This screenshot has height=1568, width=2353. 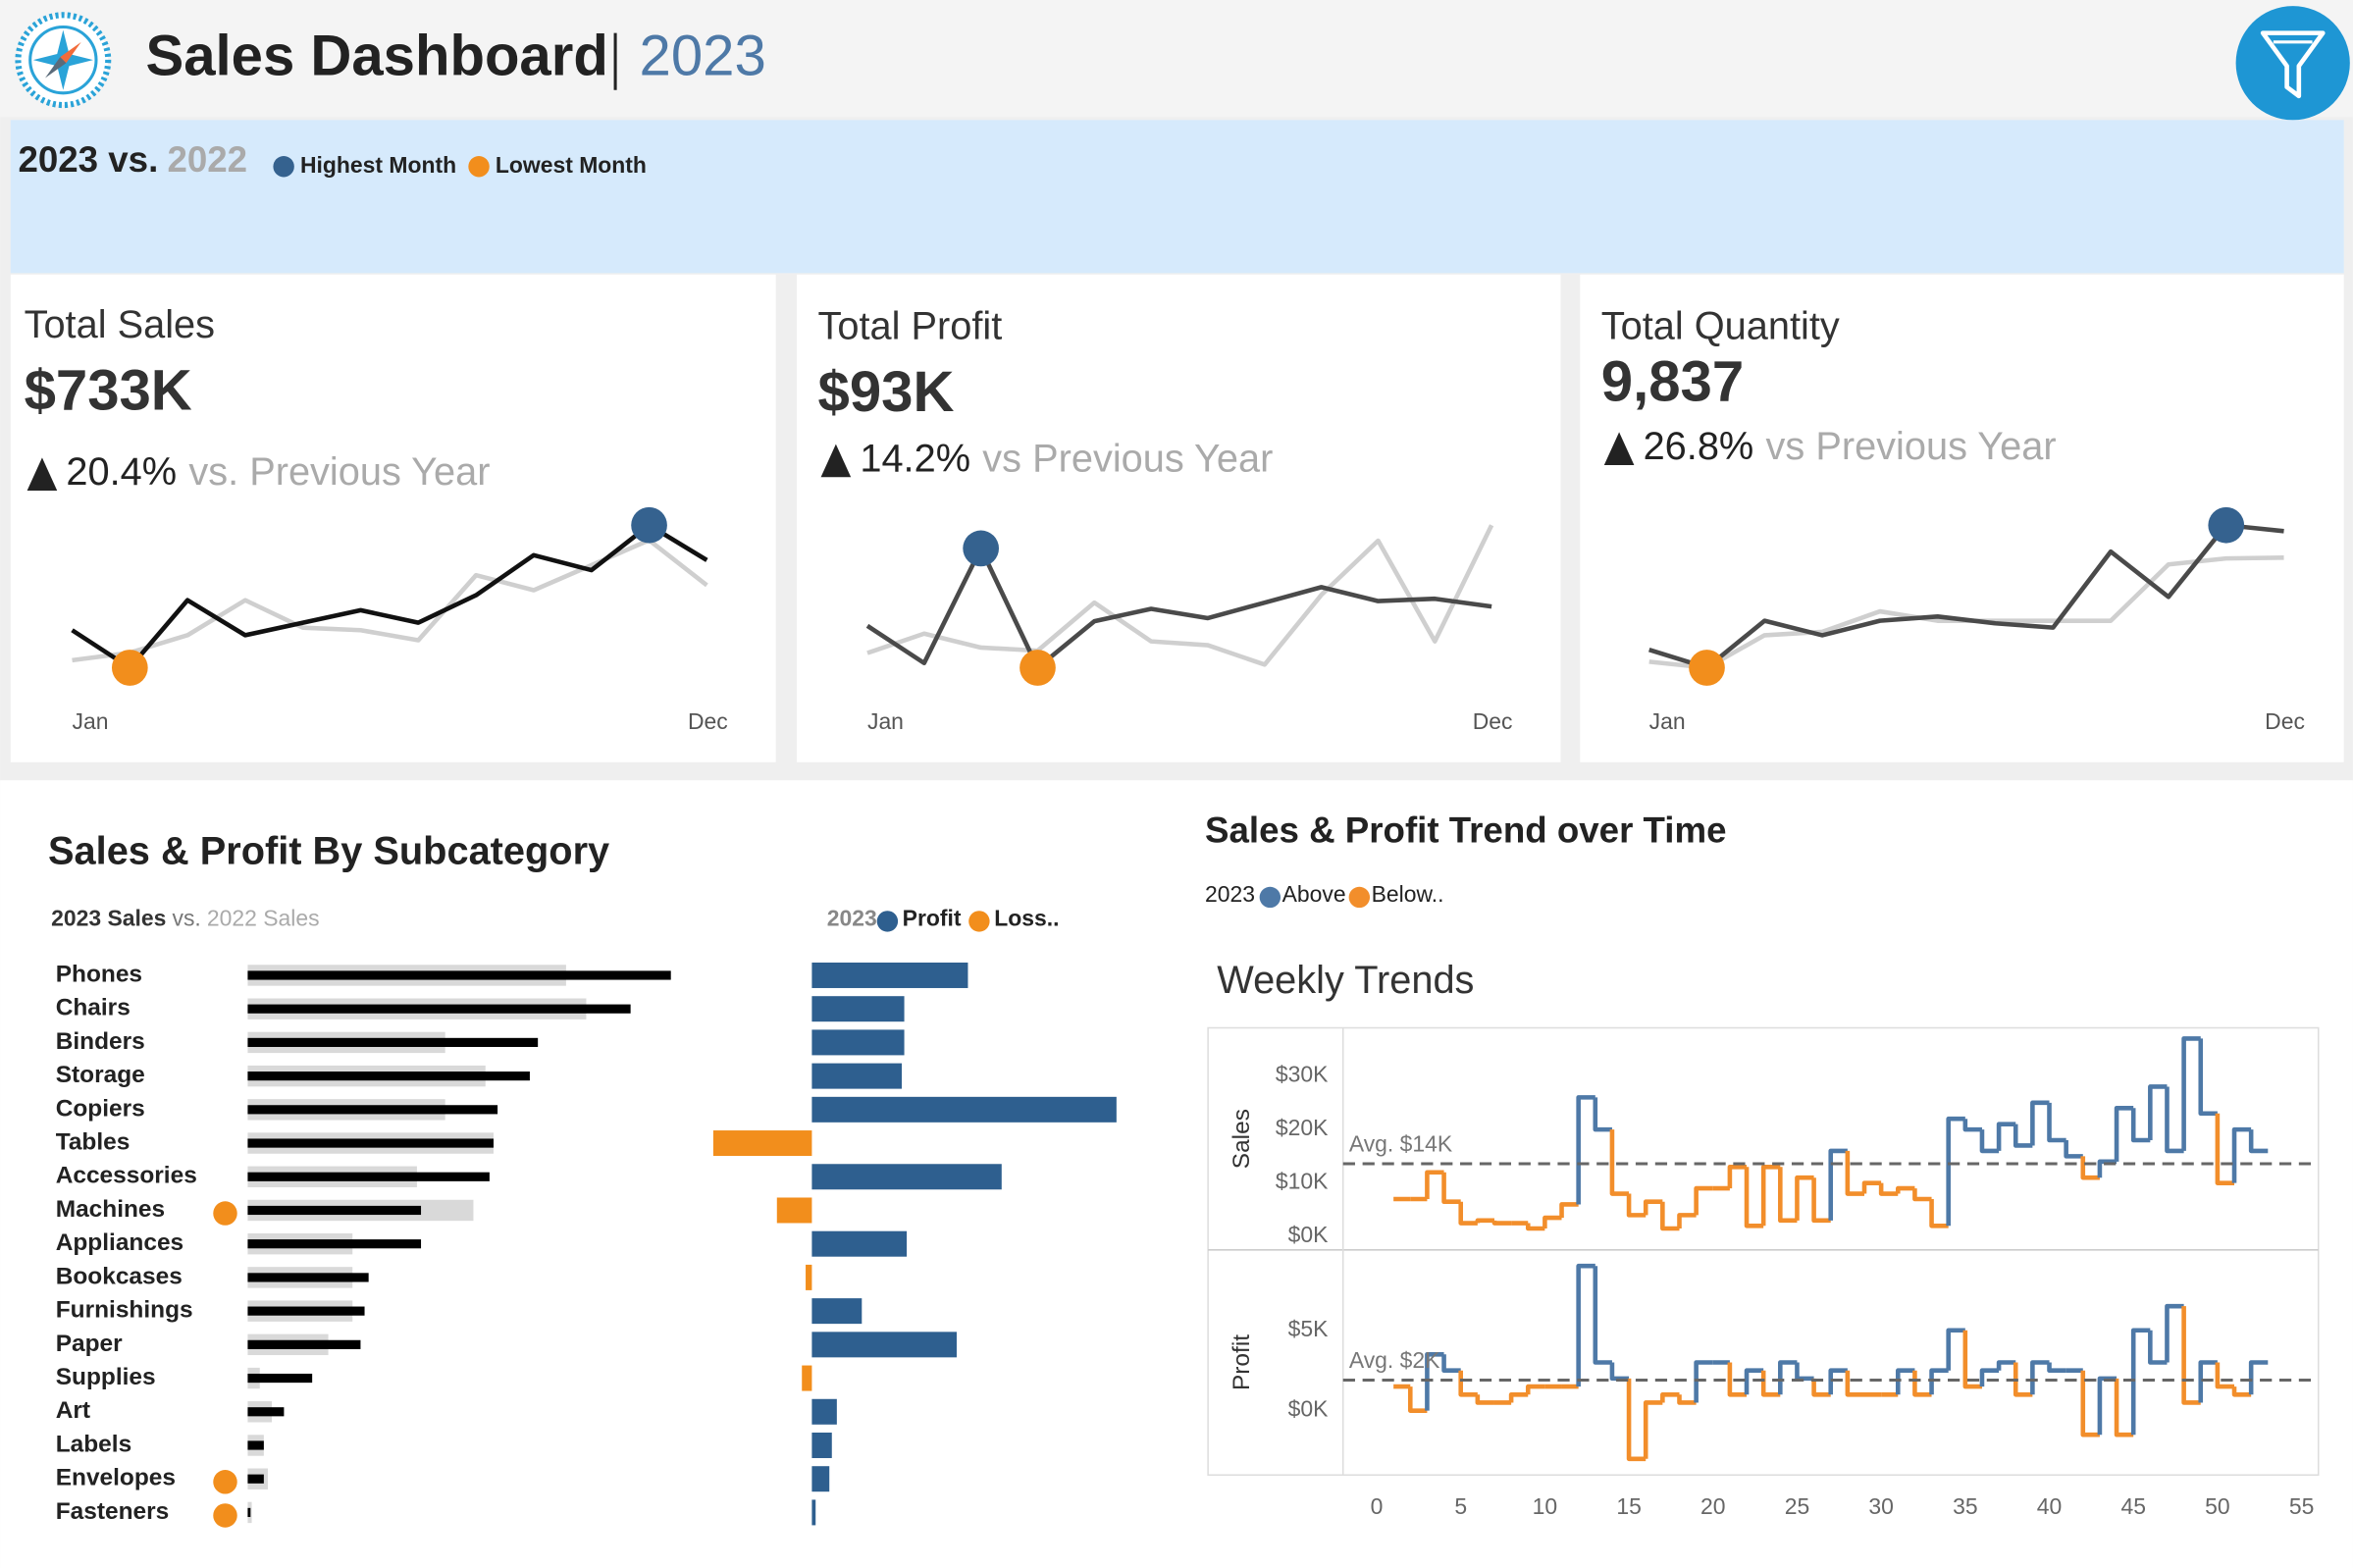 What do you see at coordinates (915, 458) in the screenshot?
I see `change-value: 14.2%` at bounding box center [915, 458].